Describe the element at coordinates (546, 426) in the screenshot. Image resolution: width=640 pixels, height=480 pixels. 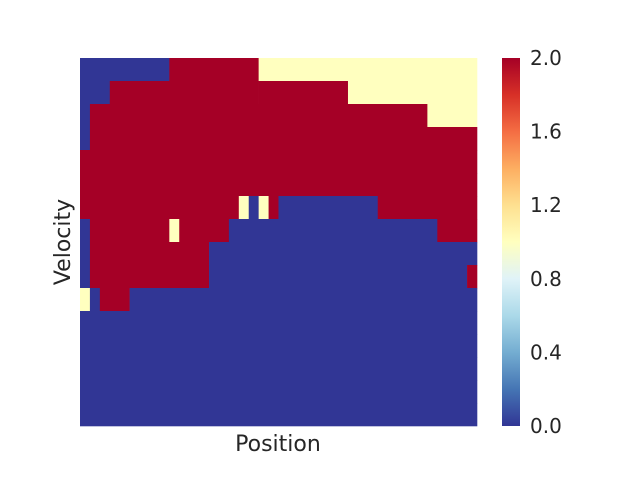
I see `colorbar-tick-label-0: 0.0` at that location.